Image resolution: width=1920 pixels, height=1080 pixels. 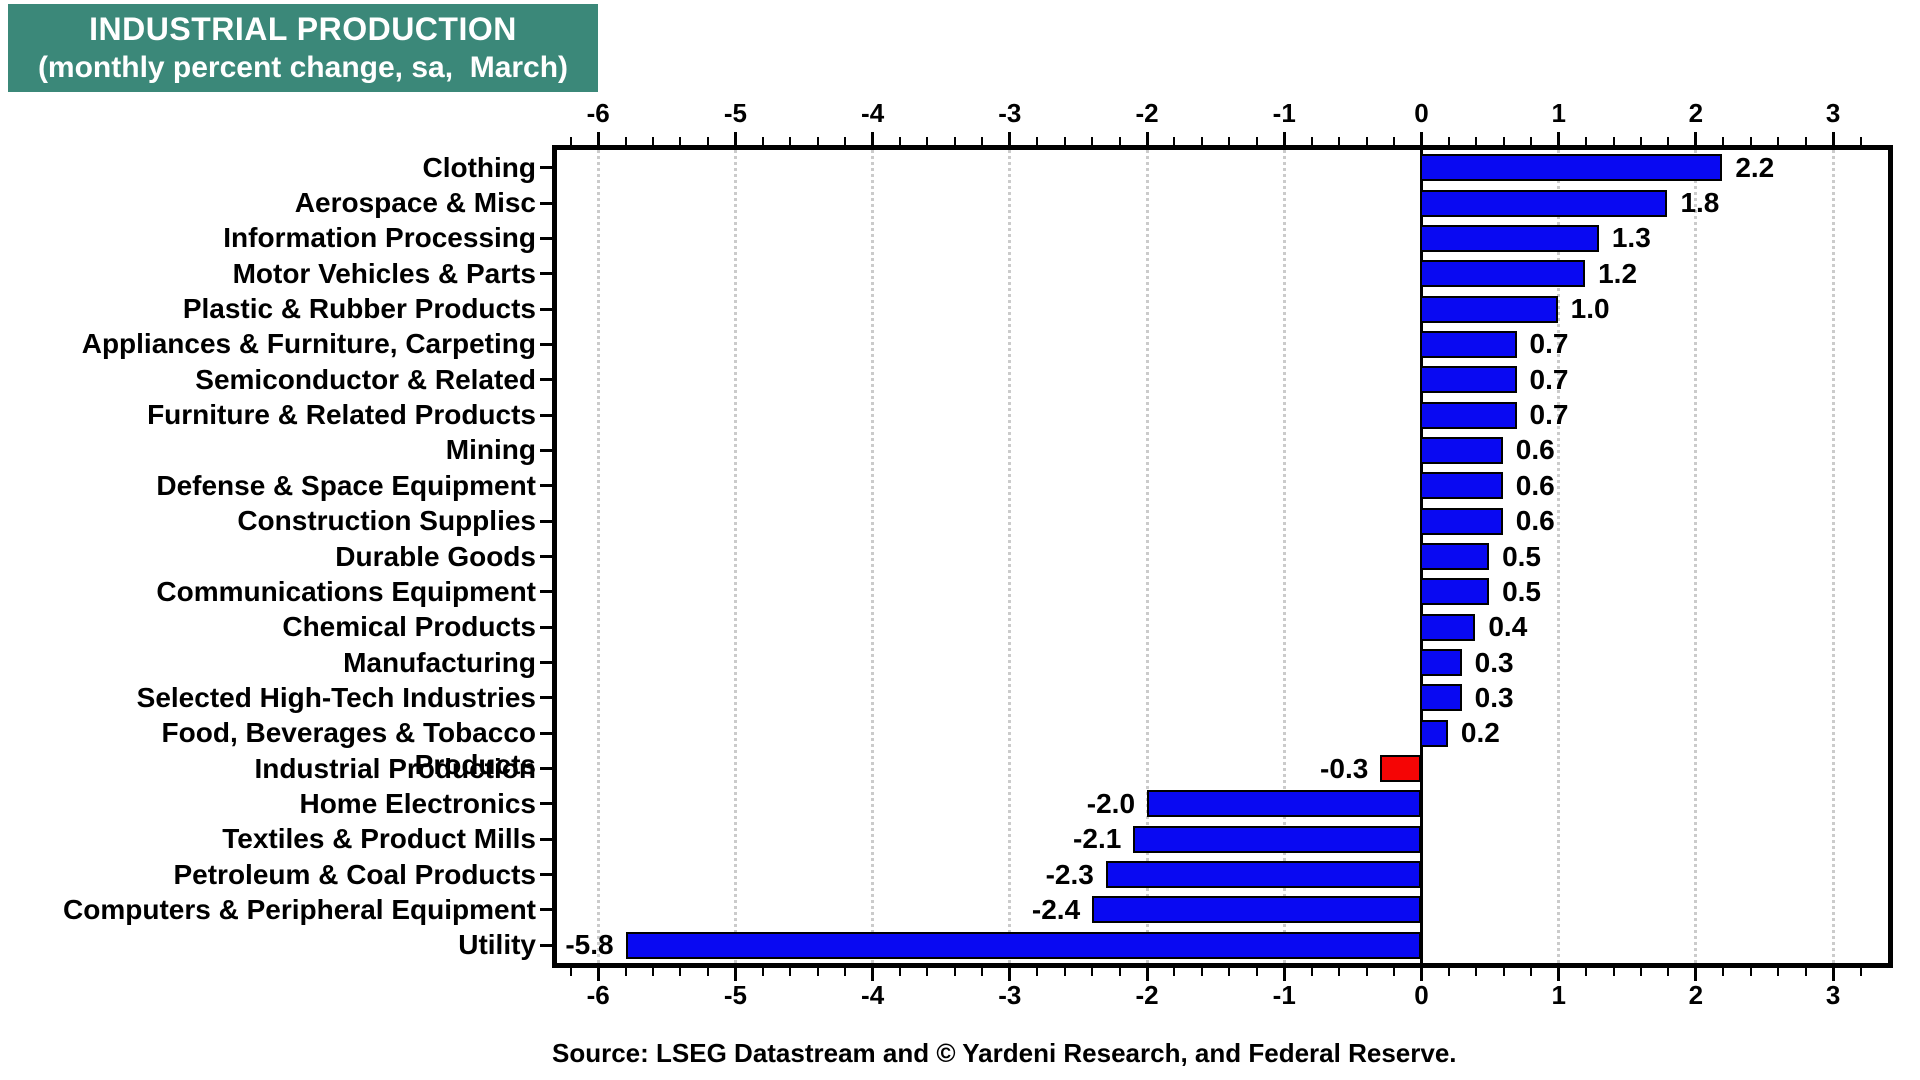 What do you see at coordinates (497, 945) in the screenshot?
I see `category-label: Utility` at bounding box center [497, 945].